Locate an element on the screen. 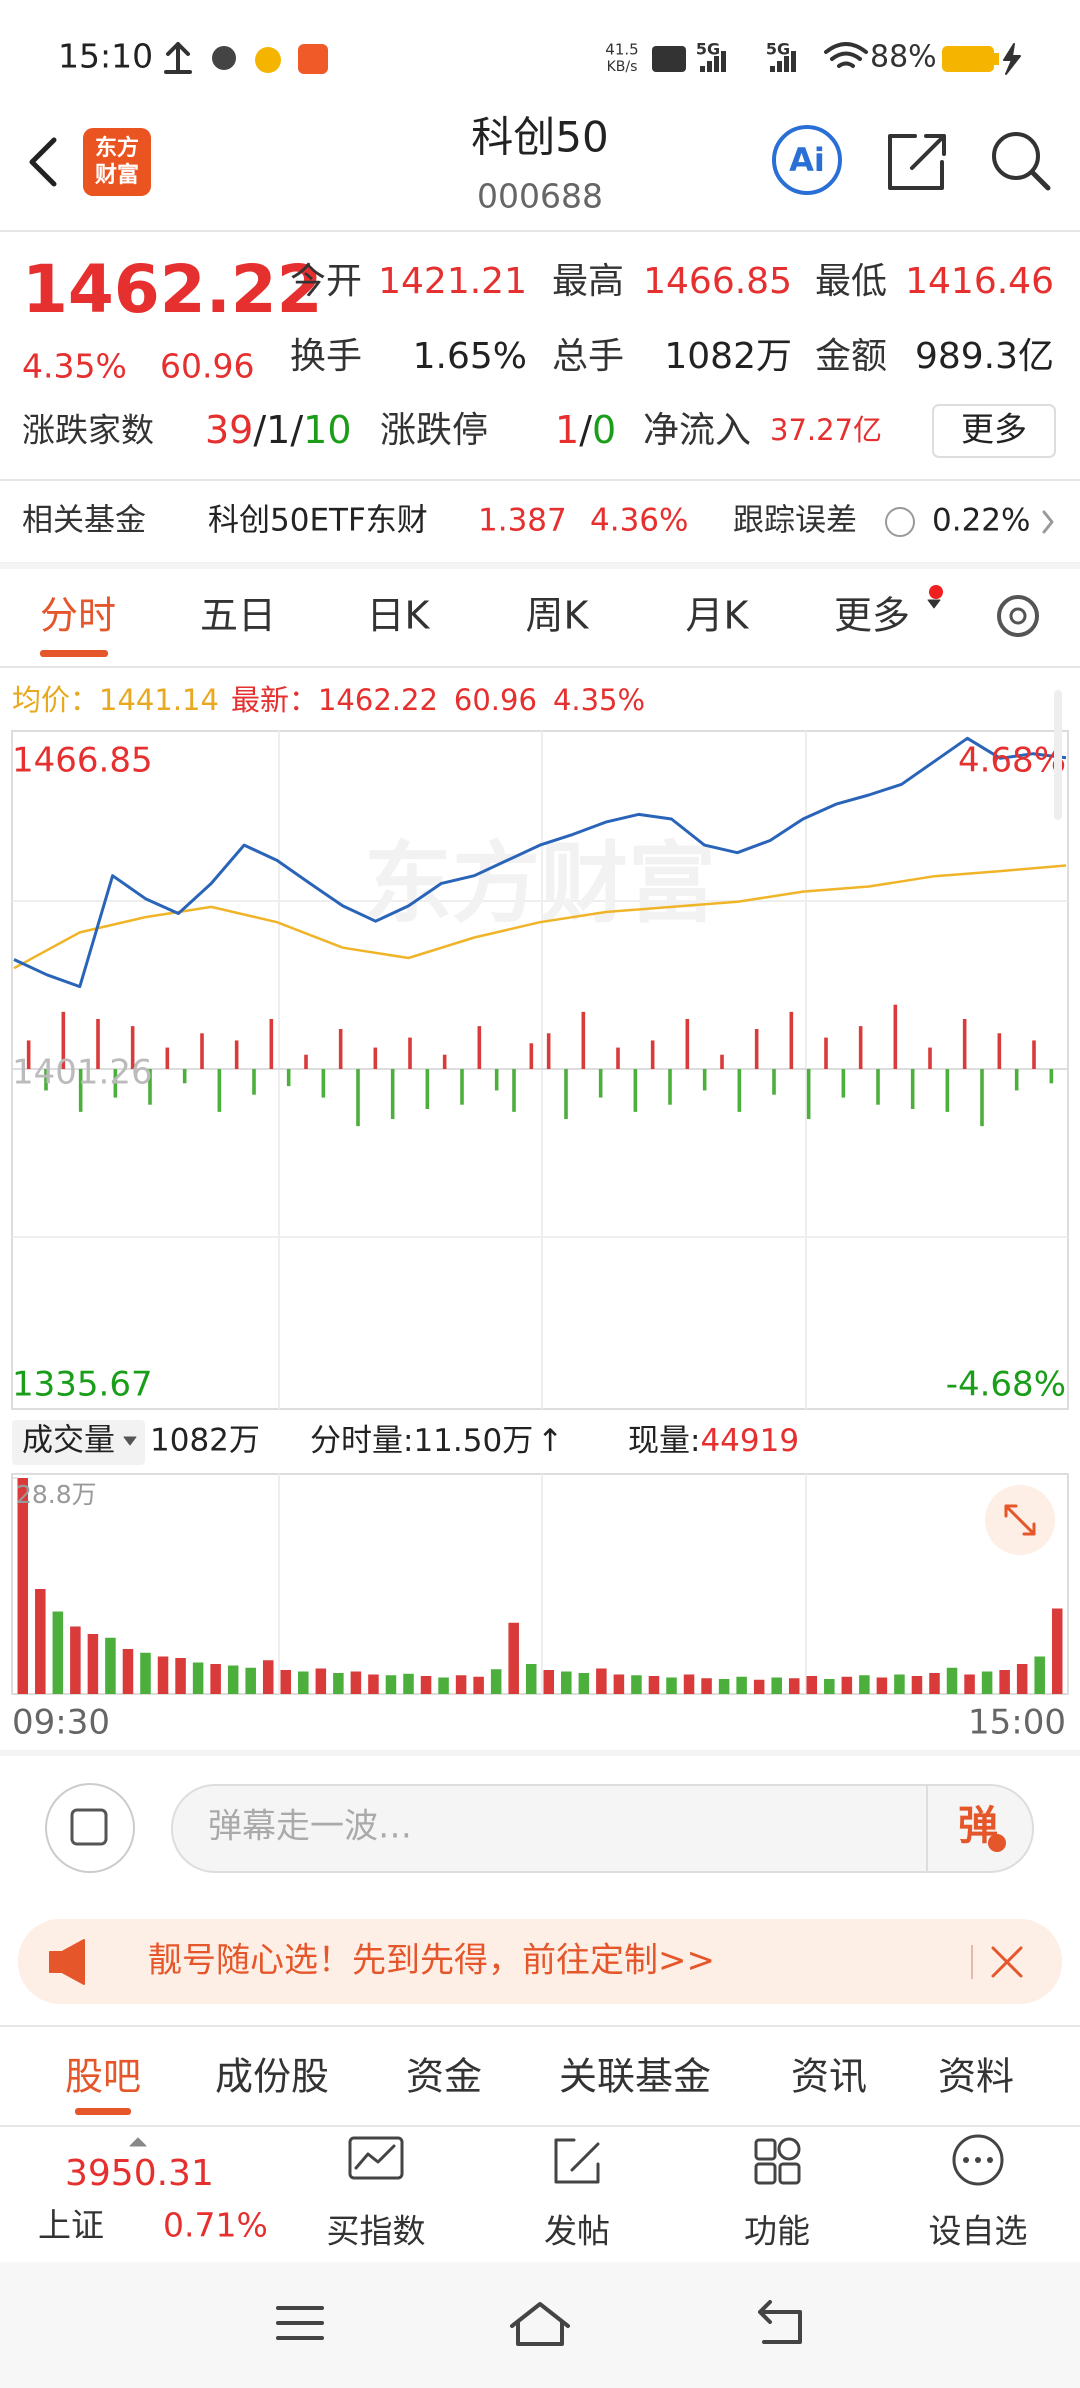  settings-button is located at coordinates (1018, 616).